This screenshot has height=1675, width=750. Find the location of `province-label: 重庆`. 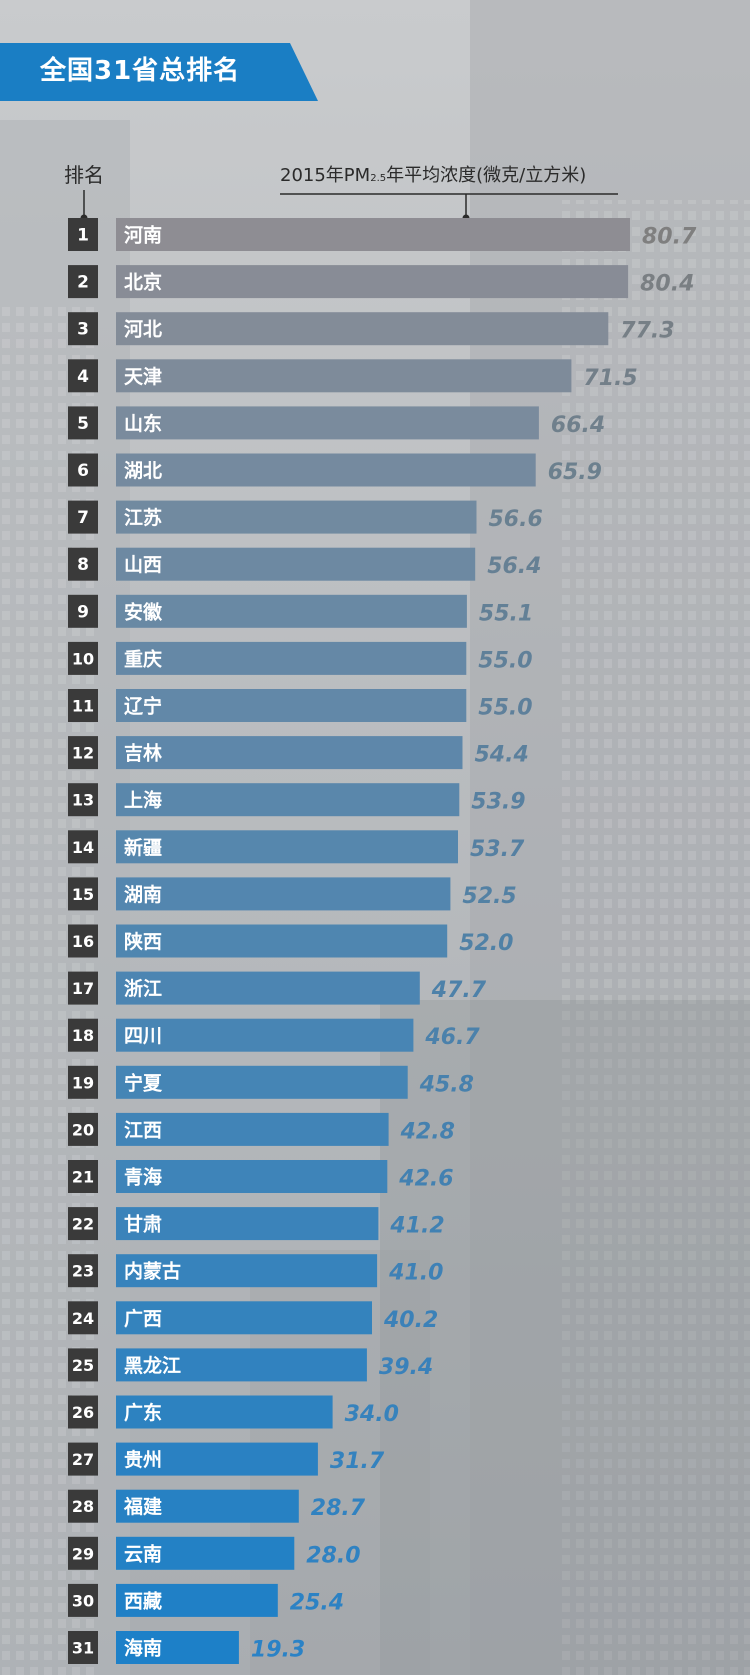

province-label: 重庆 is located at coordinates (143, 658).